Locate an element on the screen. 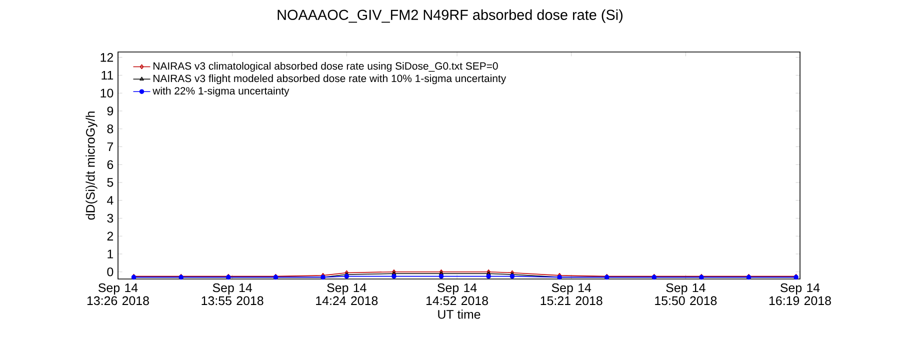 This screenshot has height=350, width=900. y-tick-label: 3 is located at coordinates (110, 218).